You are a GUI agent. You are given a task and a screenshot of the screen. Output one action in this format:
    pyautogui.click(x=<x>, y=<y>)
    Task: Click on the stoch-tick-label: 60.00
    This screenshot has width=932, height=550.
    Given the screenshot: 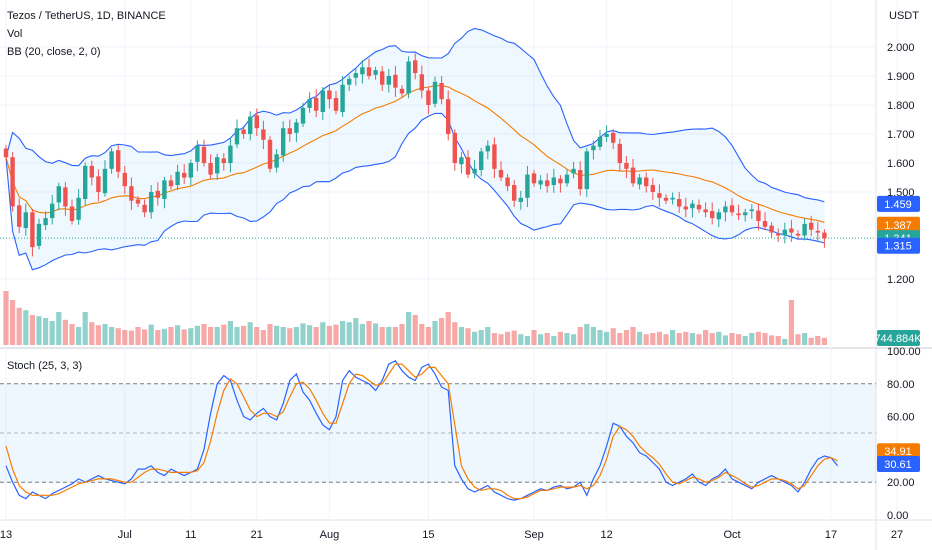 What is the action you would take?
    pyautogui.click(x=901, y=418)
    